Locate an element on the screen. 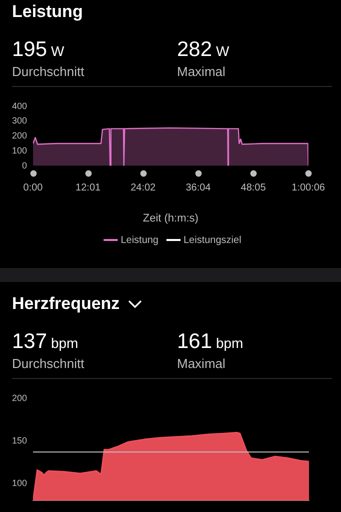 The image size is (341, 512). y-tick-label: 400 is located at coordinates (20, 105).